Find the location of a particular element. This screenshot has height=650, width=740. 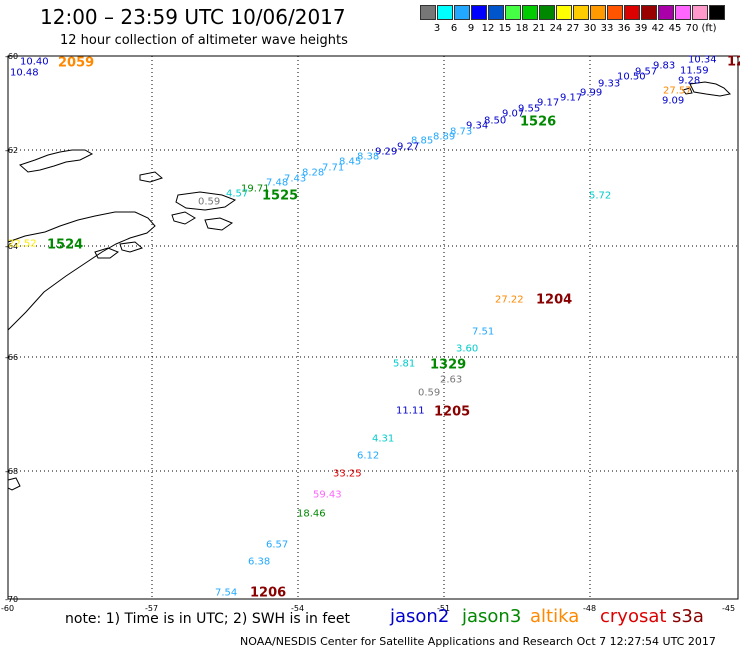

wave-height-label: 27.57 is located at coordinates (677, 91).